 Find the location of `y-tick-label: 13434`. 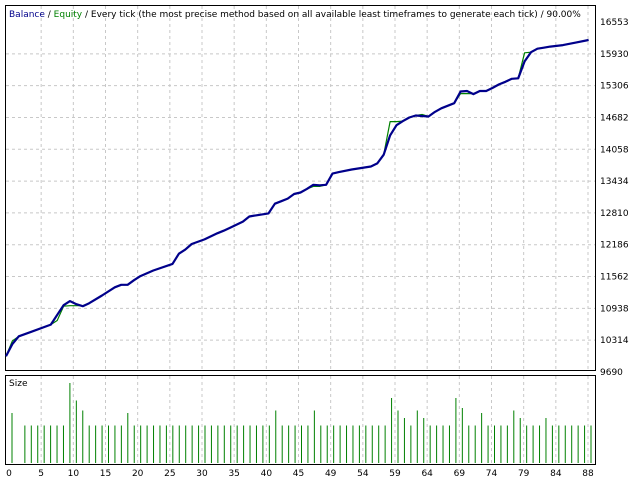

y-tick-label: 13434 is located at coordinates (614, 182).